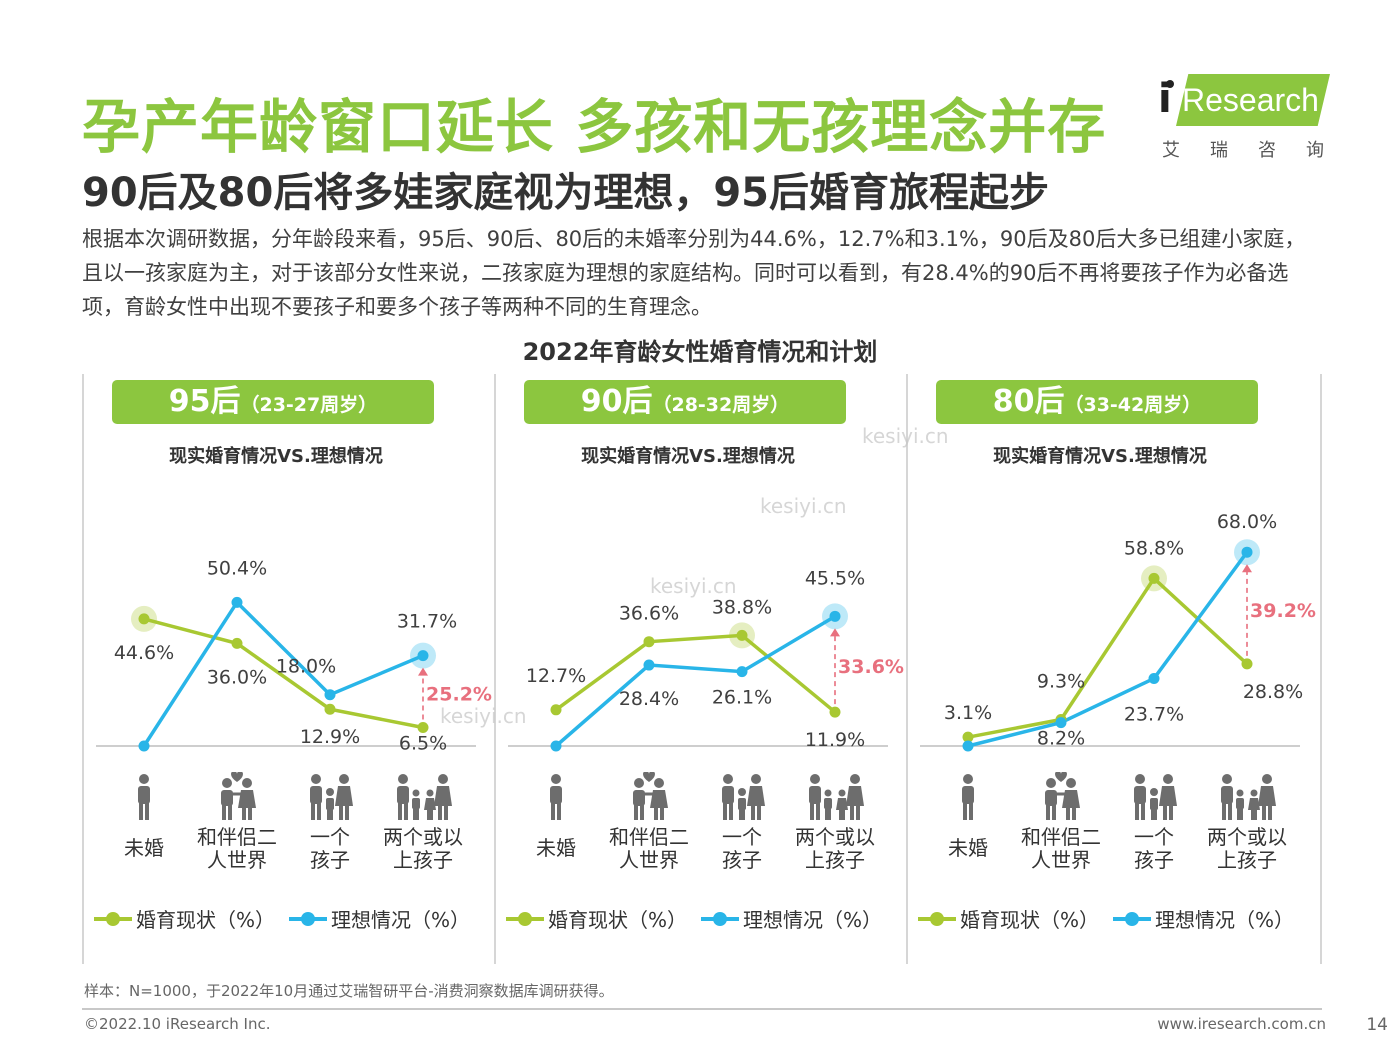  I want to click on category-item: 一个 孩子, so click(1154, 822).